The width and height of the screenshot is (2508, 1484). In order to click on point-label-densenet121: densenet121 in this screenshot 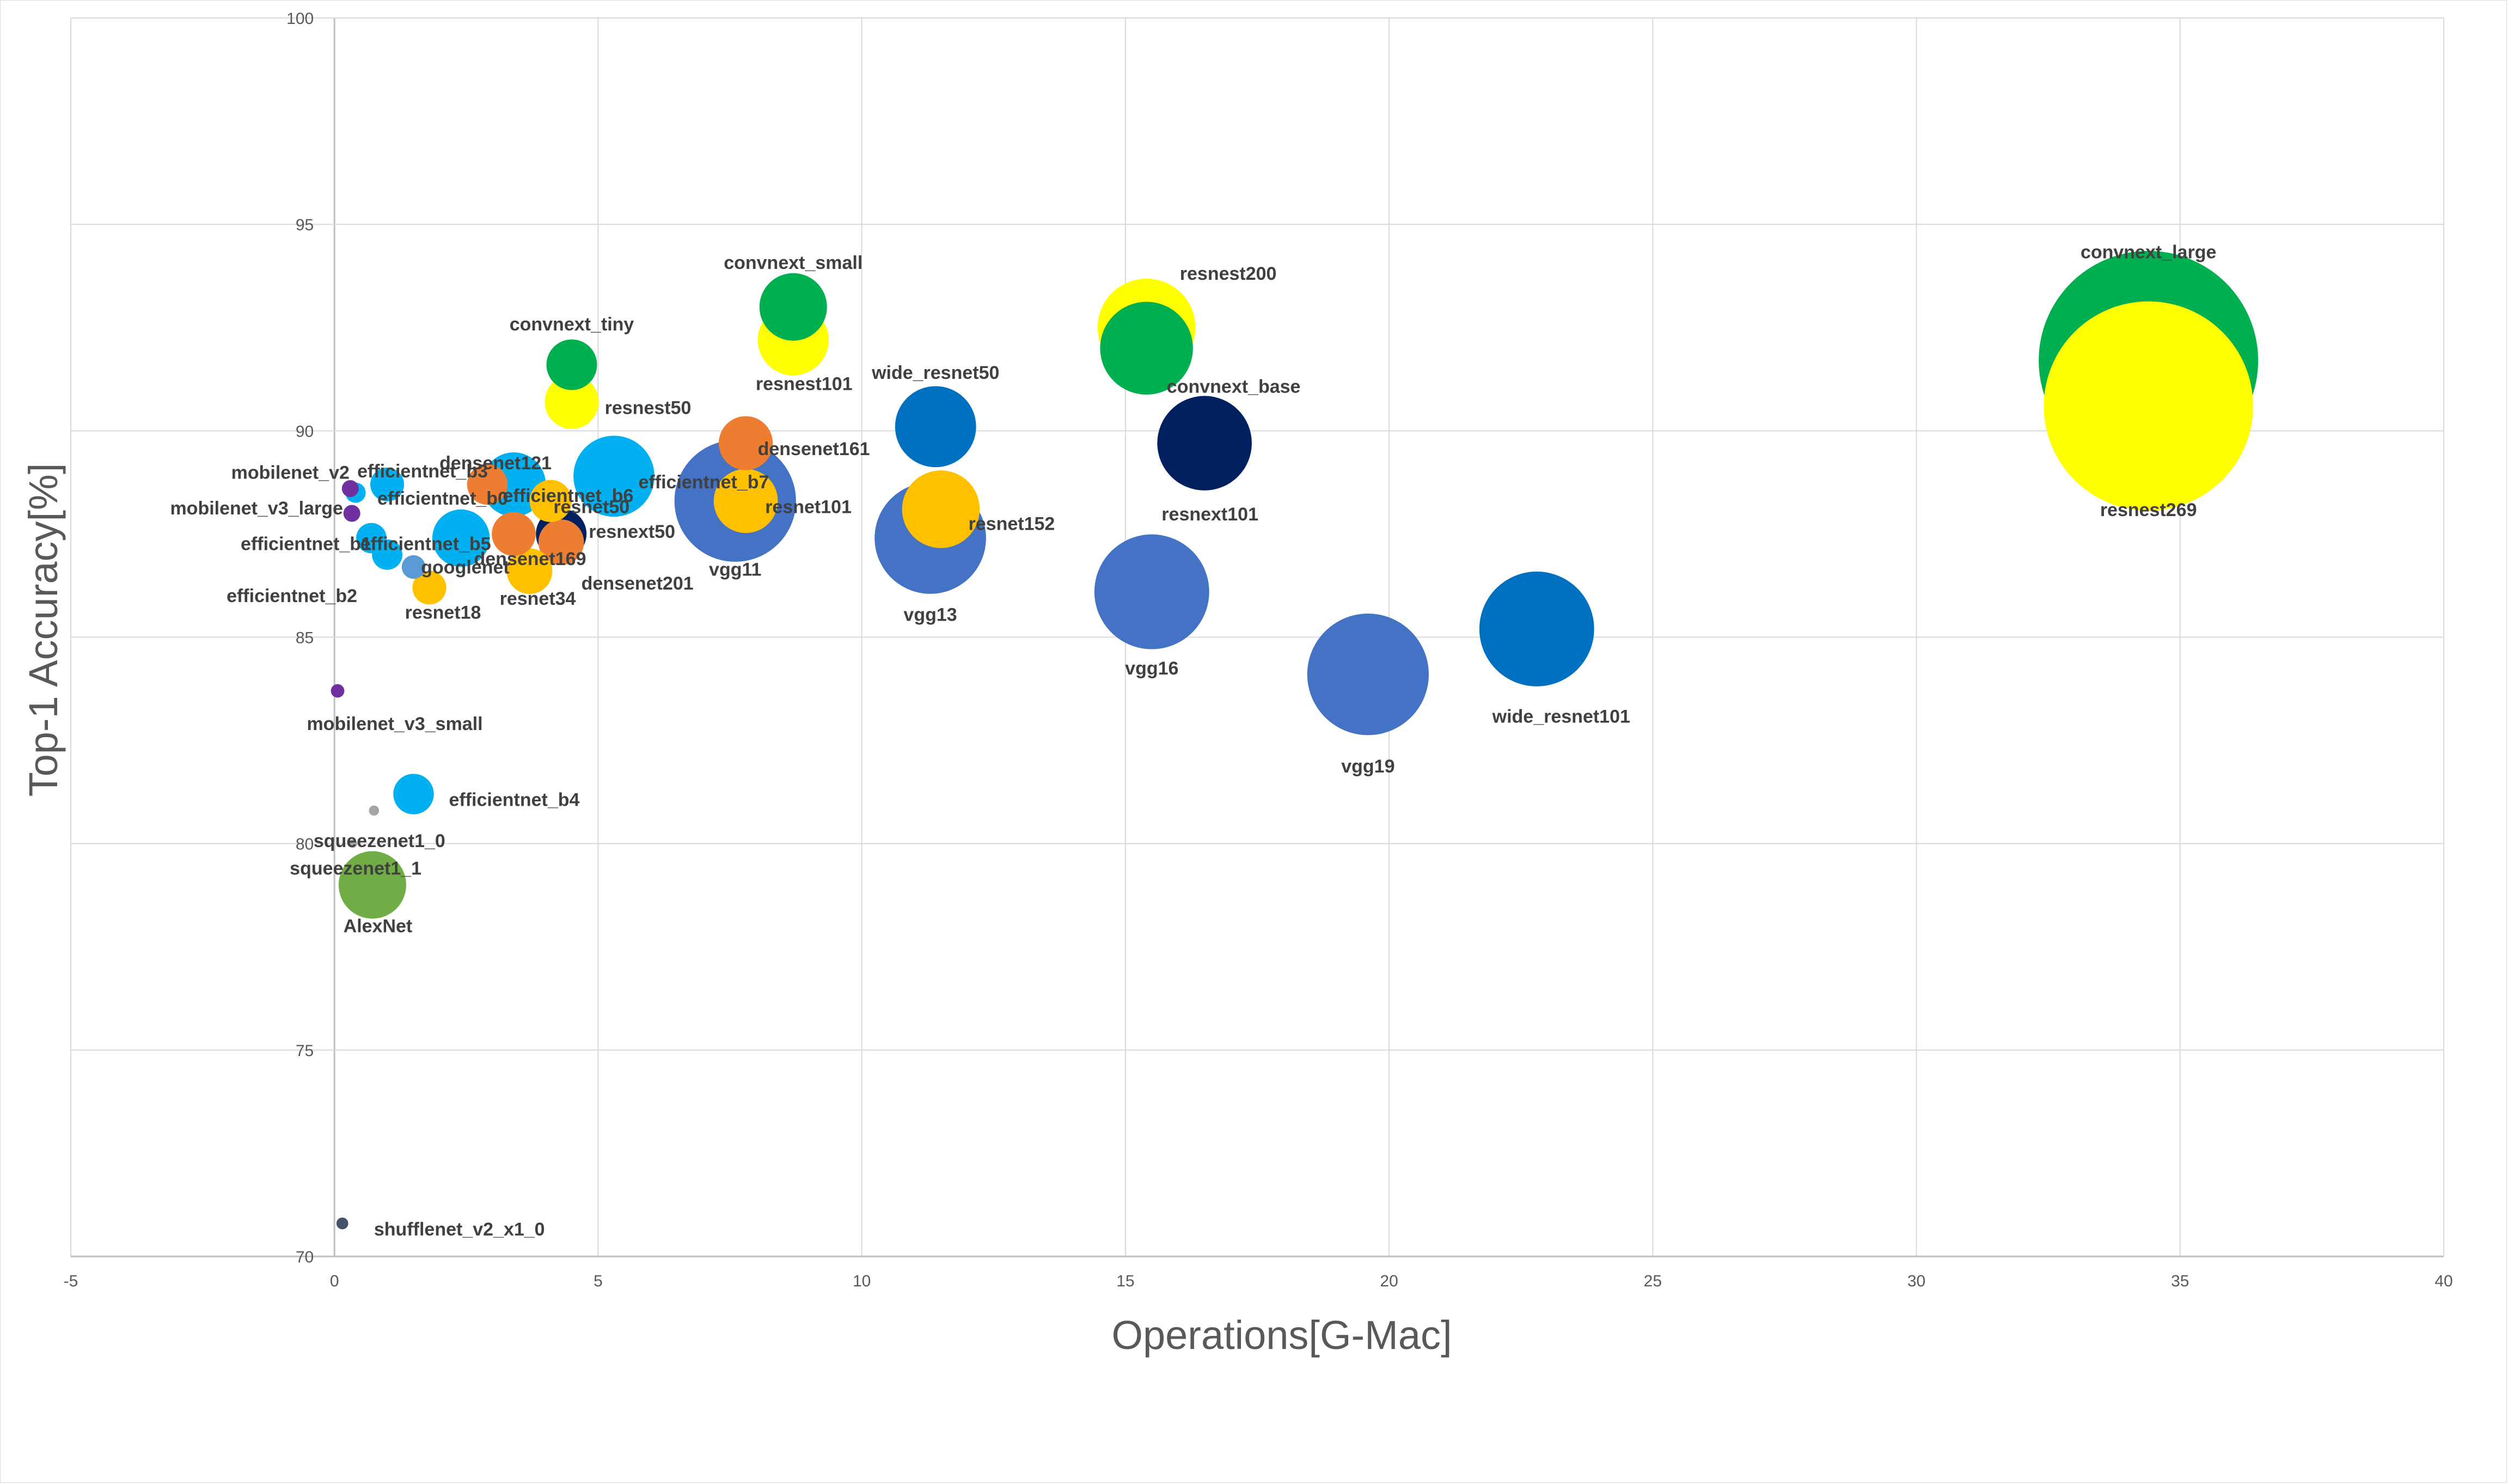, I will do `click(496, 463)`.